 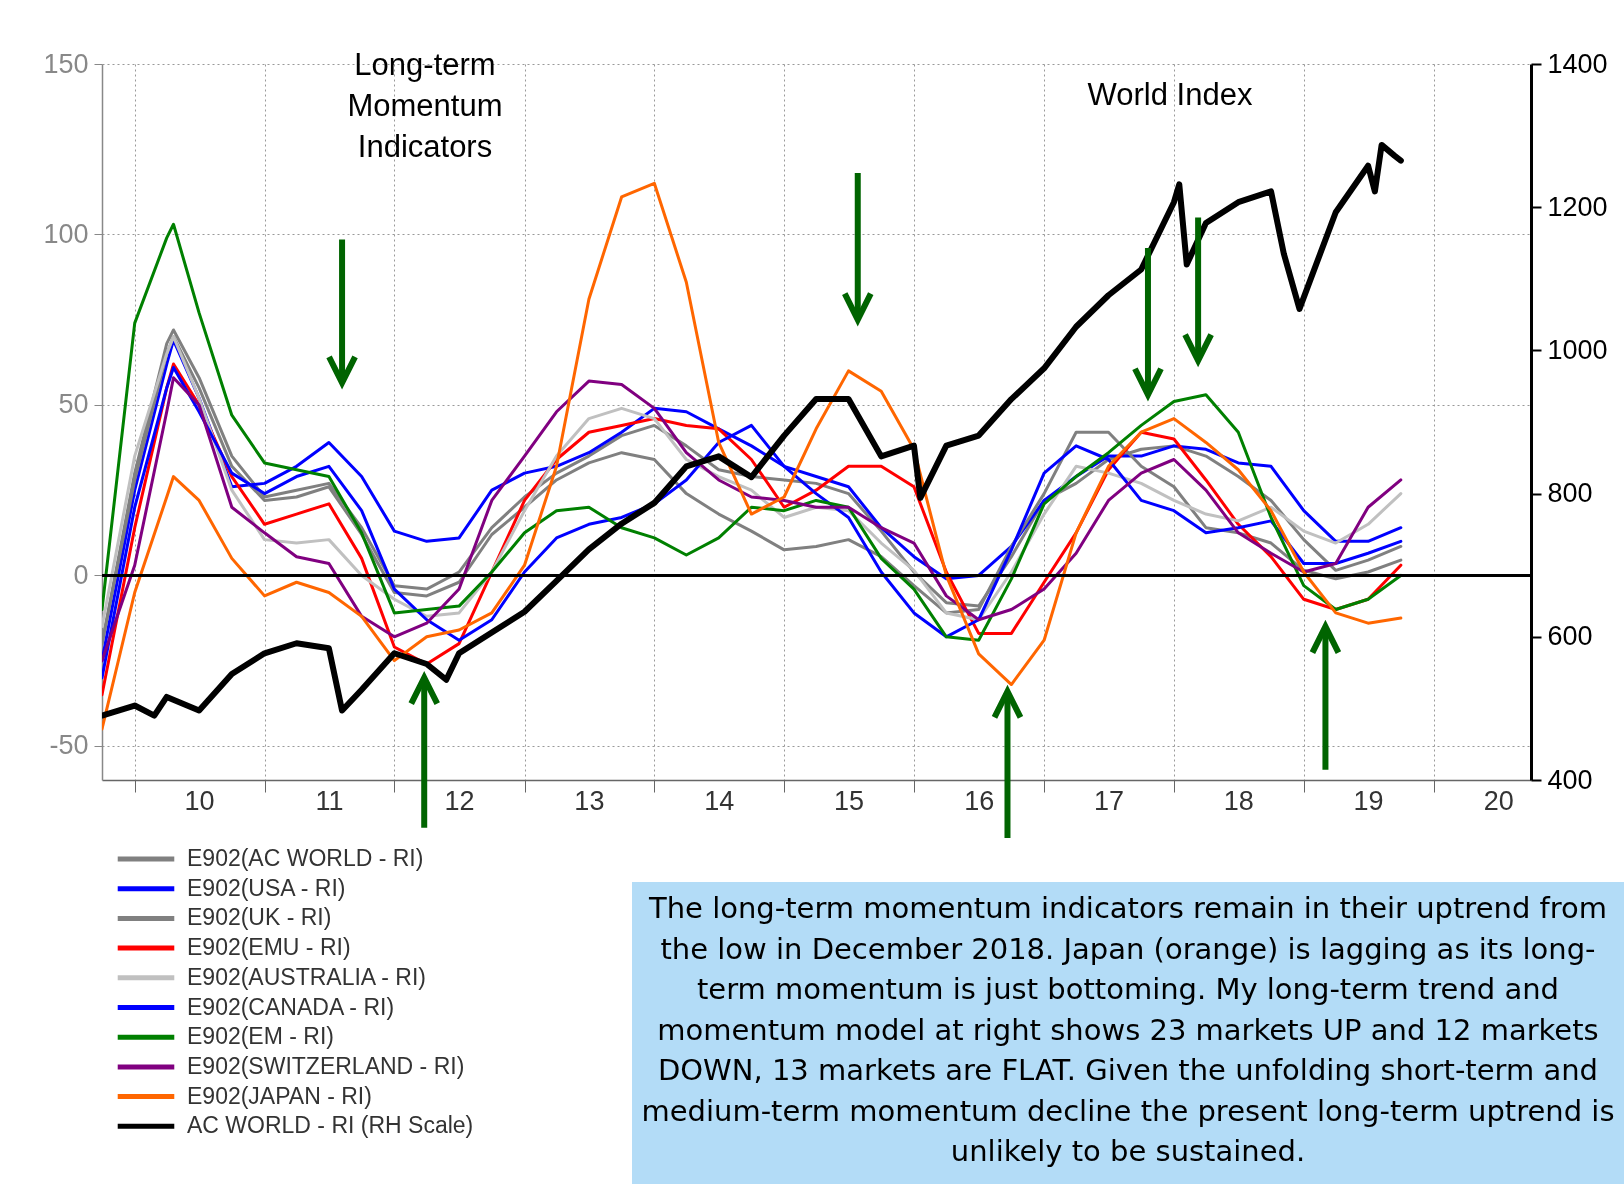 I want to click on legend-label: E902(AC WORLD - RI), so click(x=305, y=858).